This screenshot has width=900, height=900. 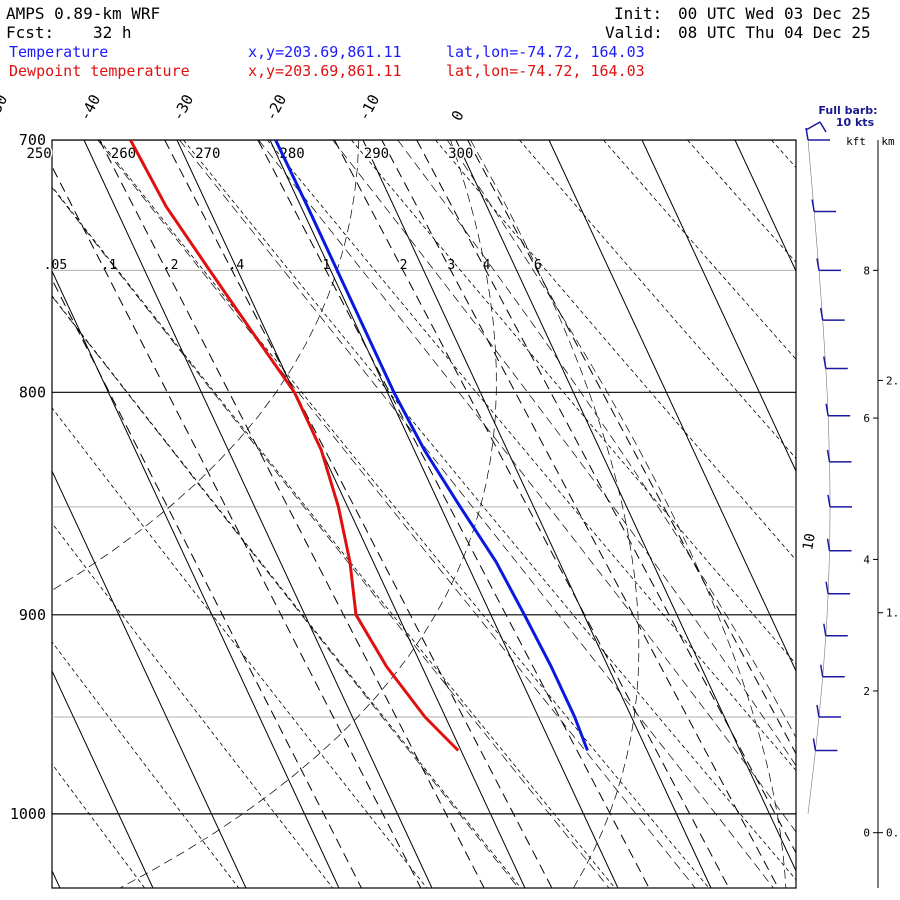 I want to click on init-label: Init:, so click(x=638, y=13).